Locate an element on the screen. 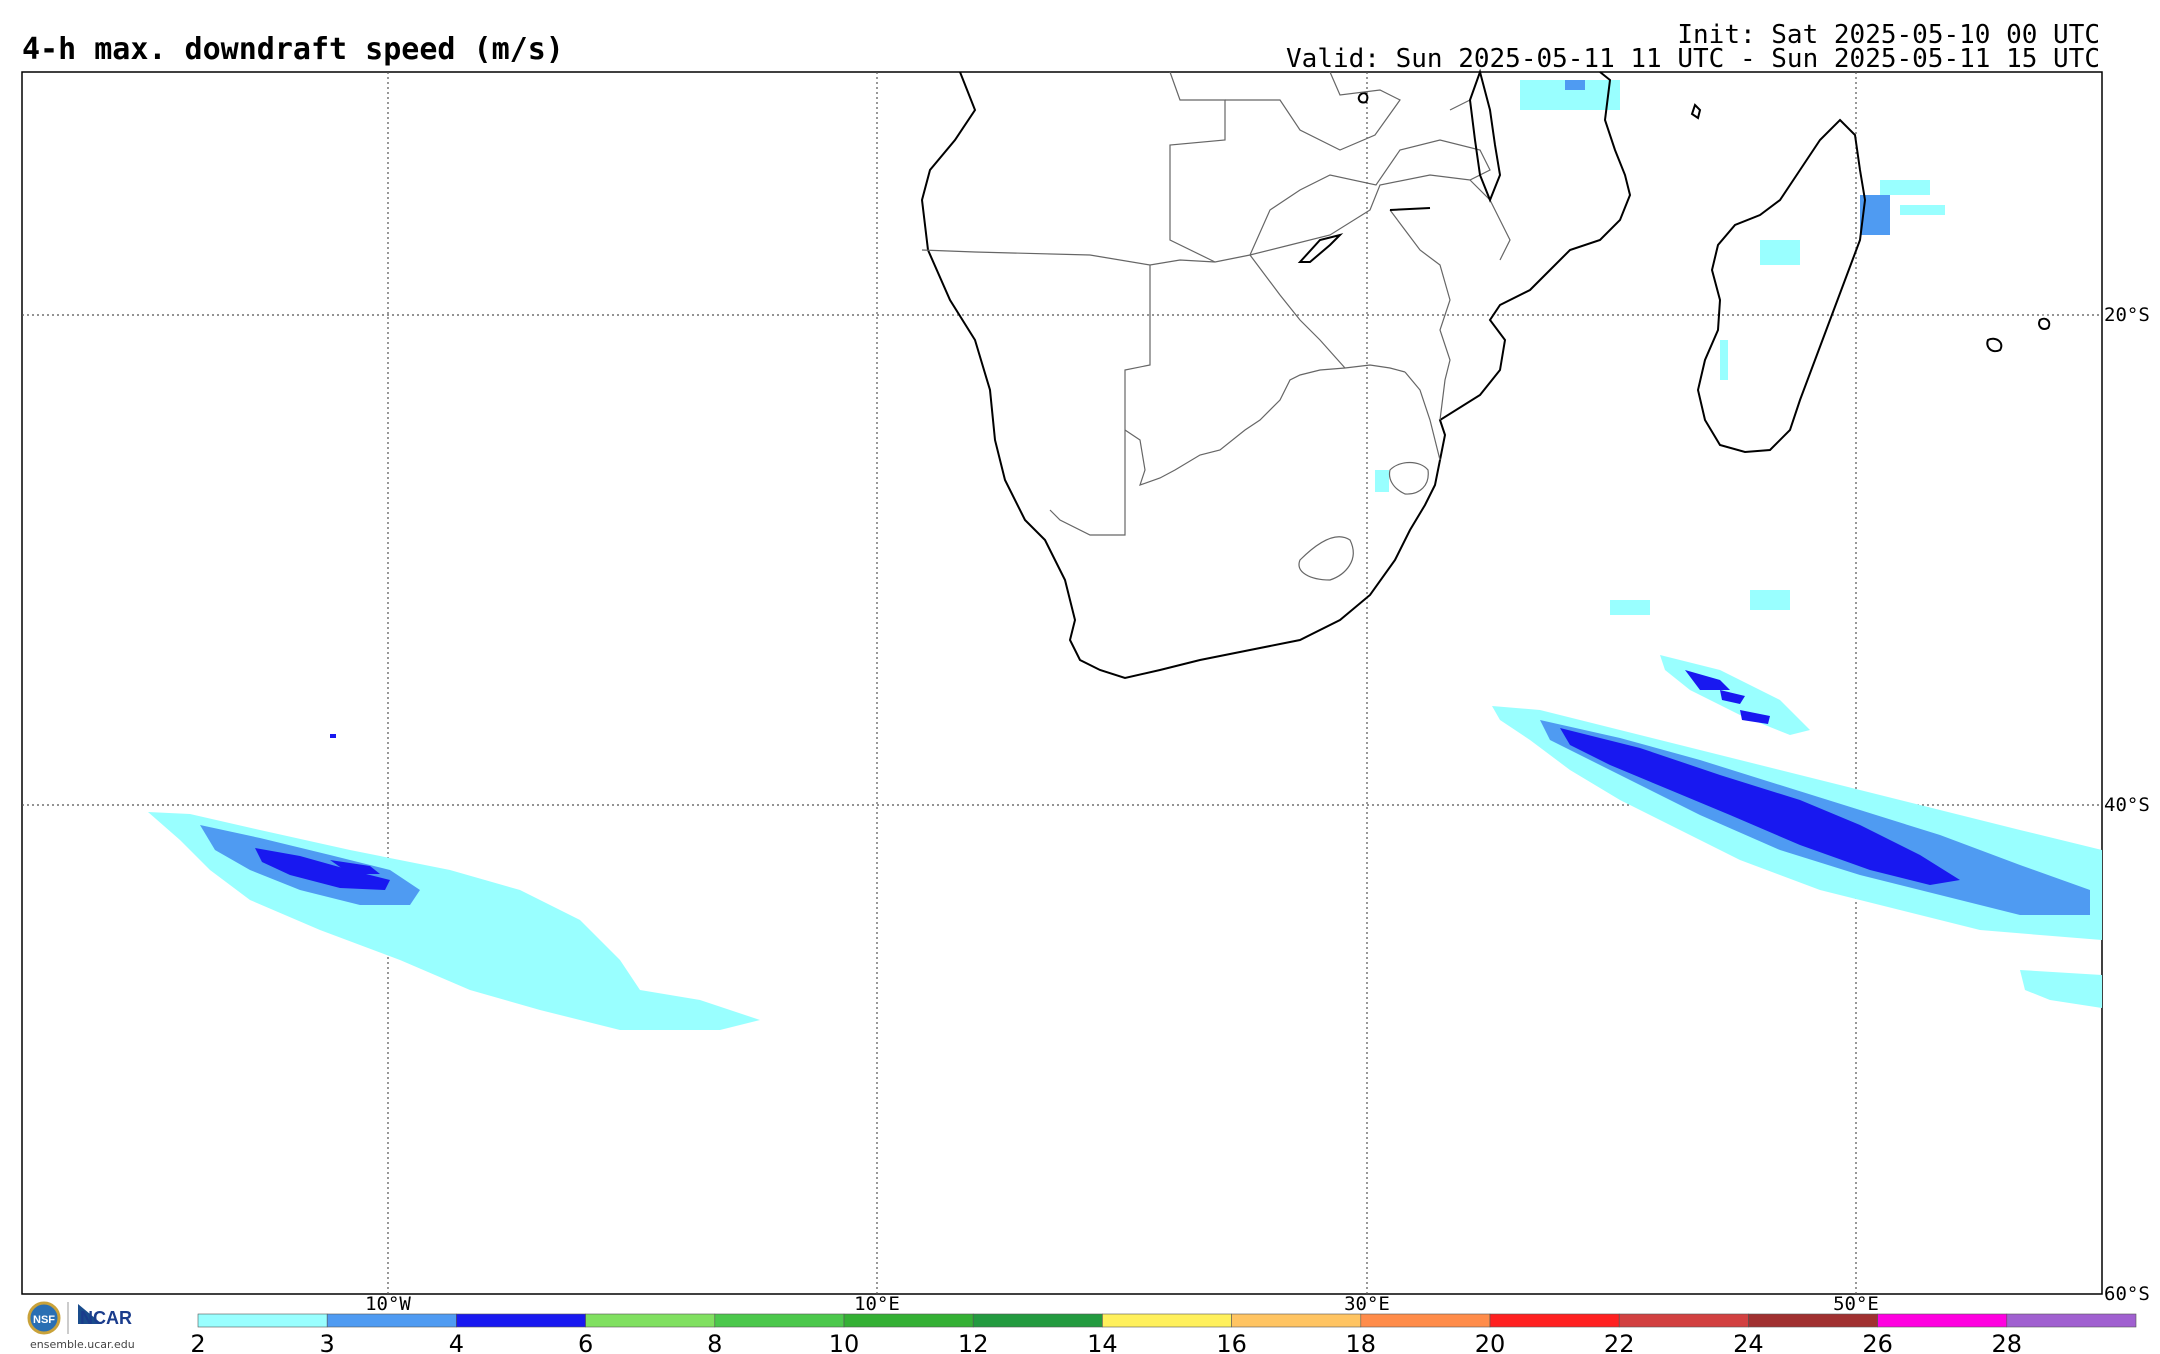  downdraft-field-west is located at coordinates (454, 921).